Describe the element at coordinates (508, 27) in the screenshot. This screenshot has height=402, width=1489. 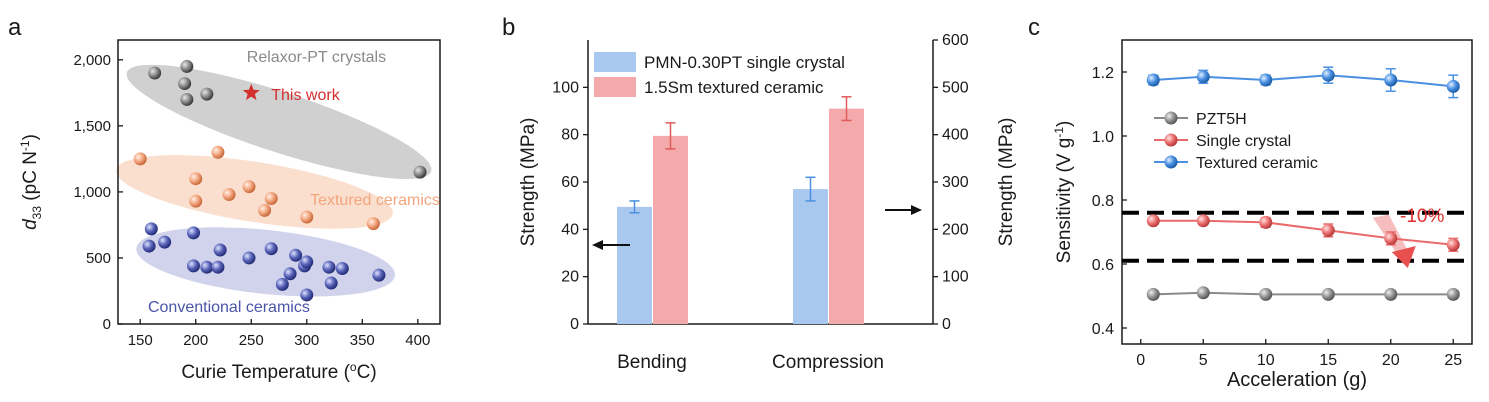
I see `panel-label-b: b` at that location.